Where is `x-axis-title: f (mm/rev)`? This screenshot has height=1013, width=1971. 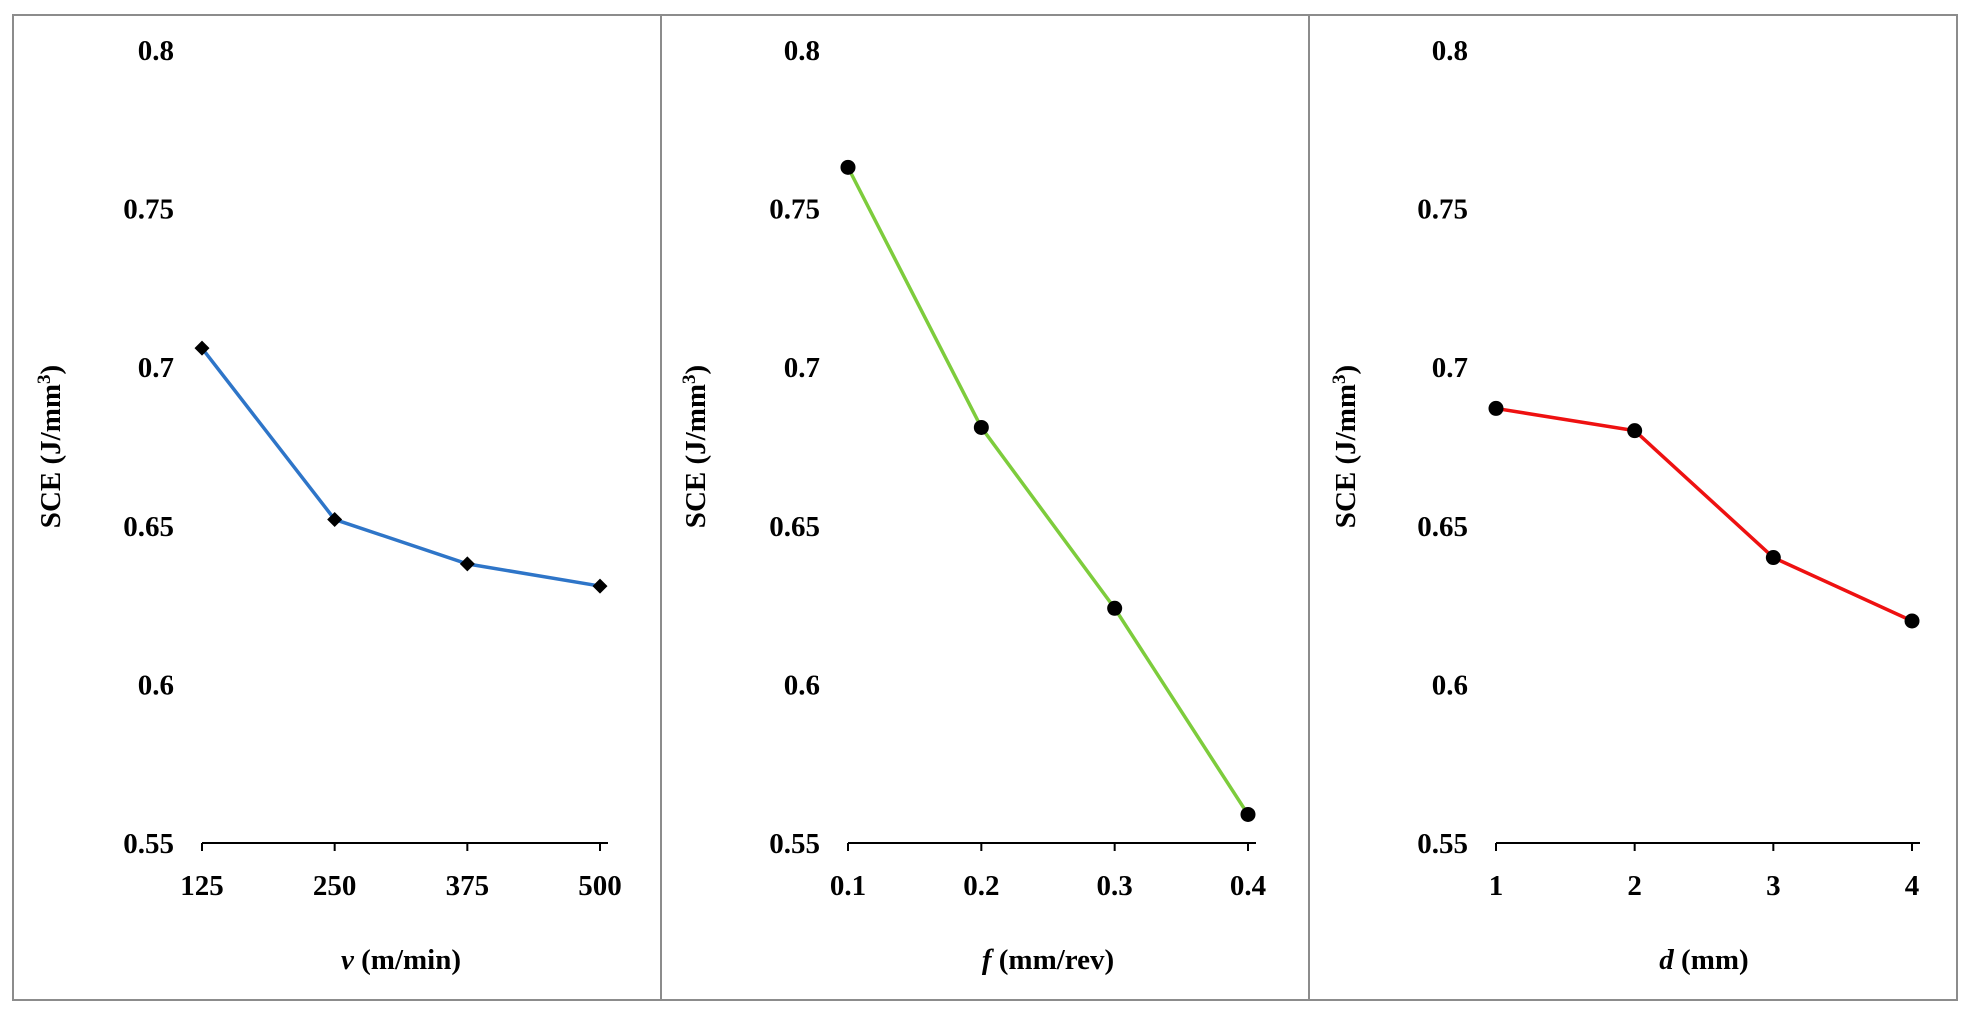
x-axis-title: f (mm/rev) is located at coordinates (1048, 960).